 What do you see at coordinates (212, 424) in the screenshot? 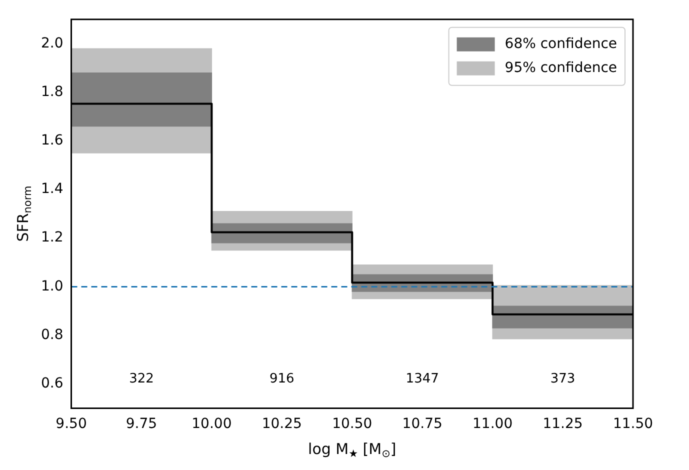
I see `x-tick-label: 10.00` at bounding box center [212, 424].